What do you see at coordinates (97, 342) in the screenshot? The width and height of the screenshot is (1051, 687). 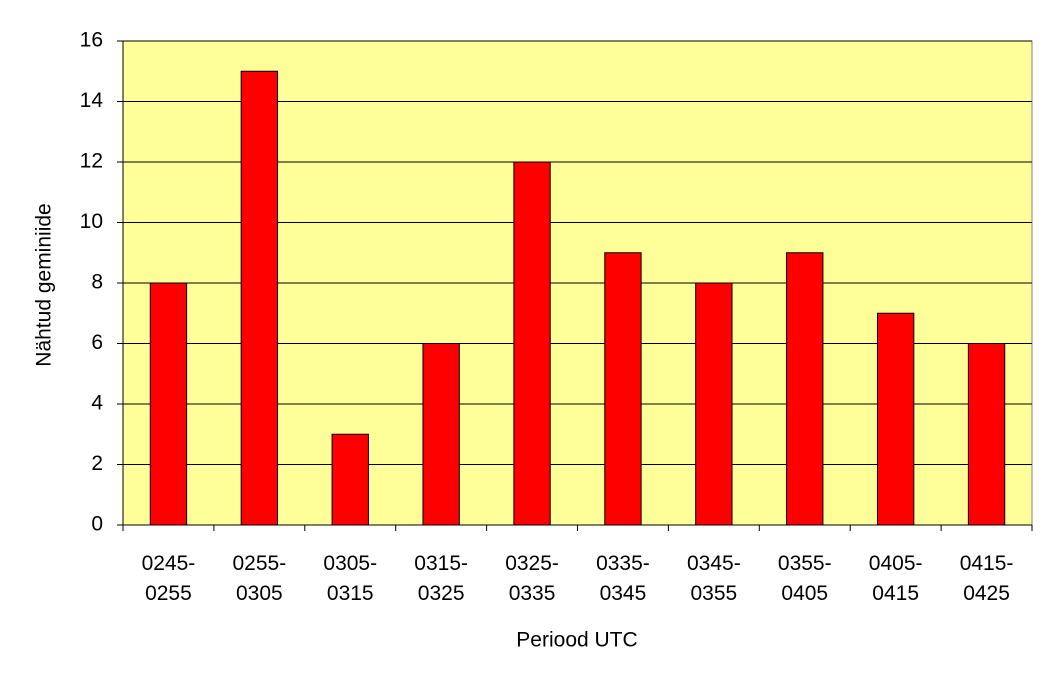 I see `y-tick-label: 6` at bounding box center [97, 342].